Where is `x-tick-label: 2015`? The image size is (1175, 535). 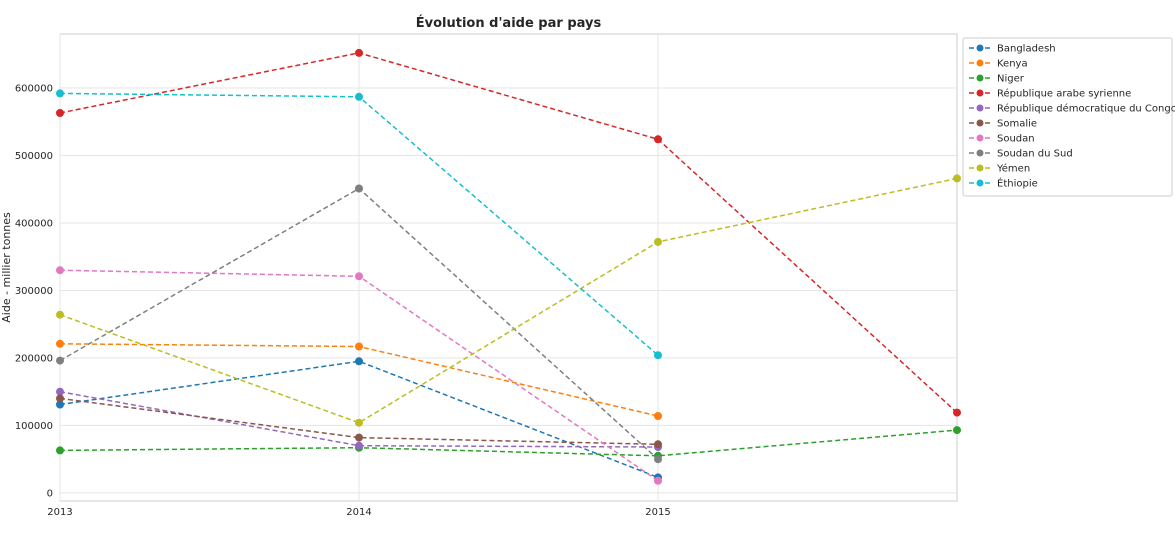
x-tick-label: 2015 is located at coordinates (657, 512).